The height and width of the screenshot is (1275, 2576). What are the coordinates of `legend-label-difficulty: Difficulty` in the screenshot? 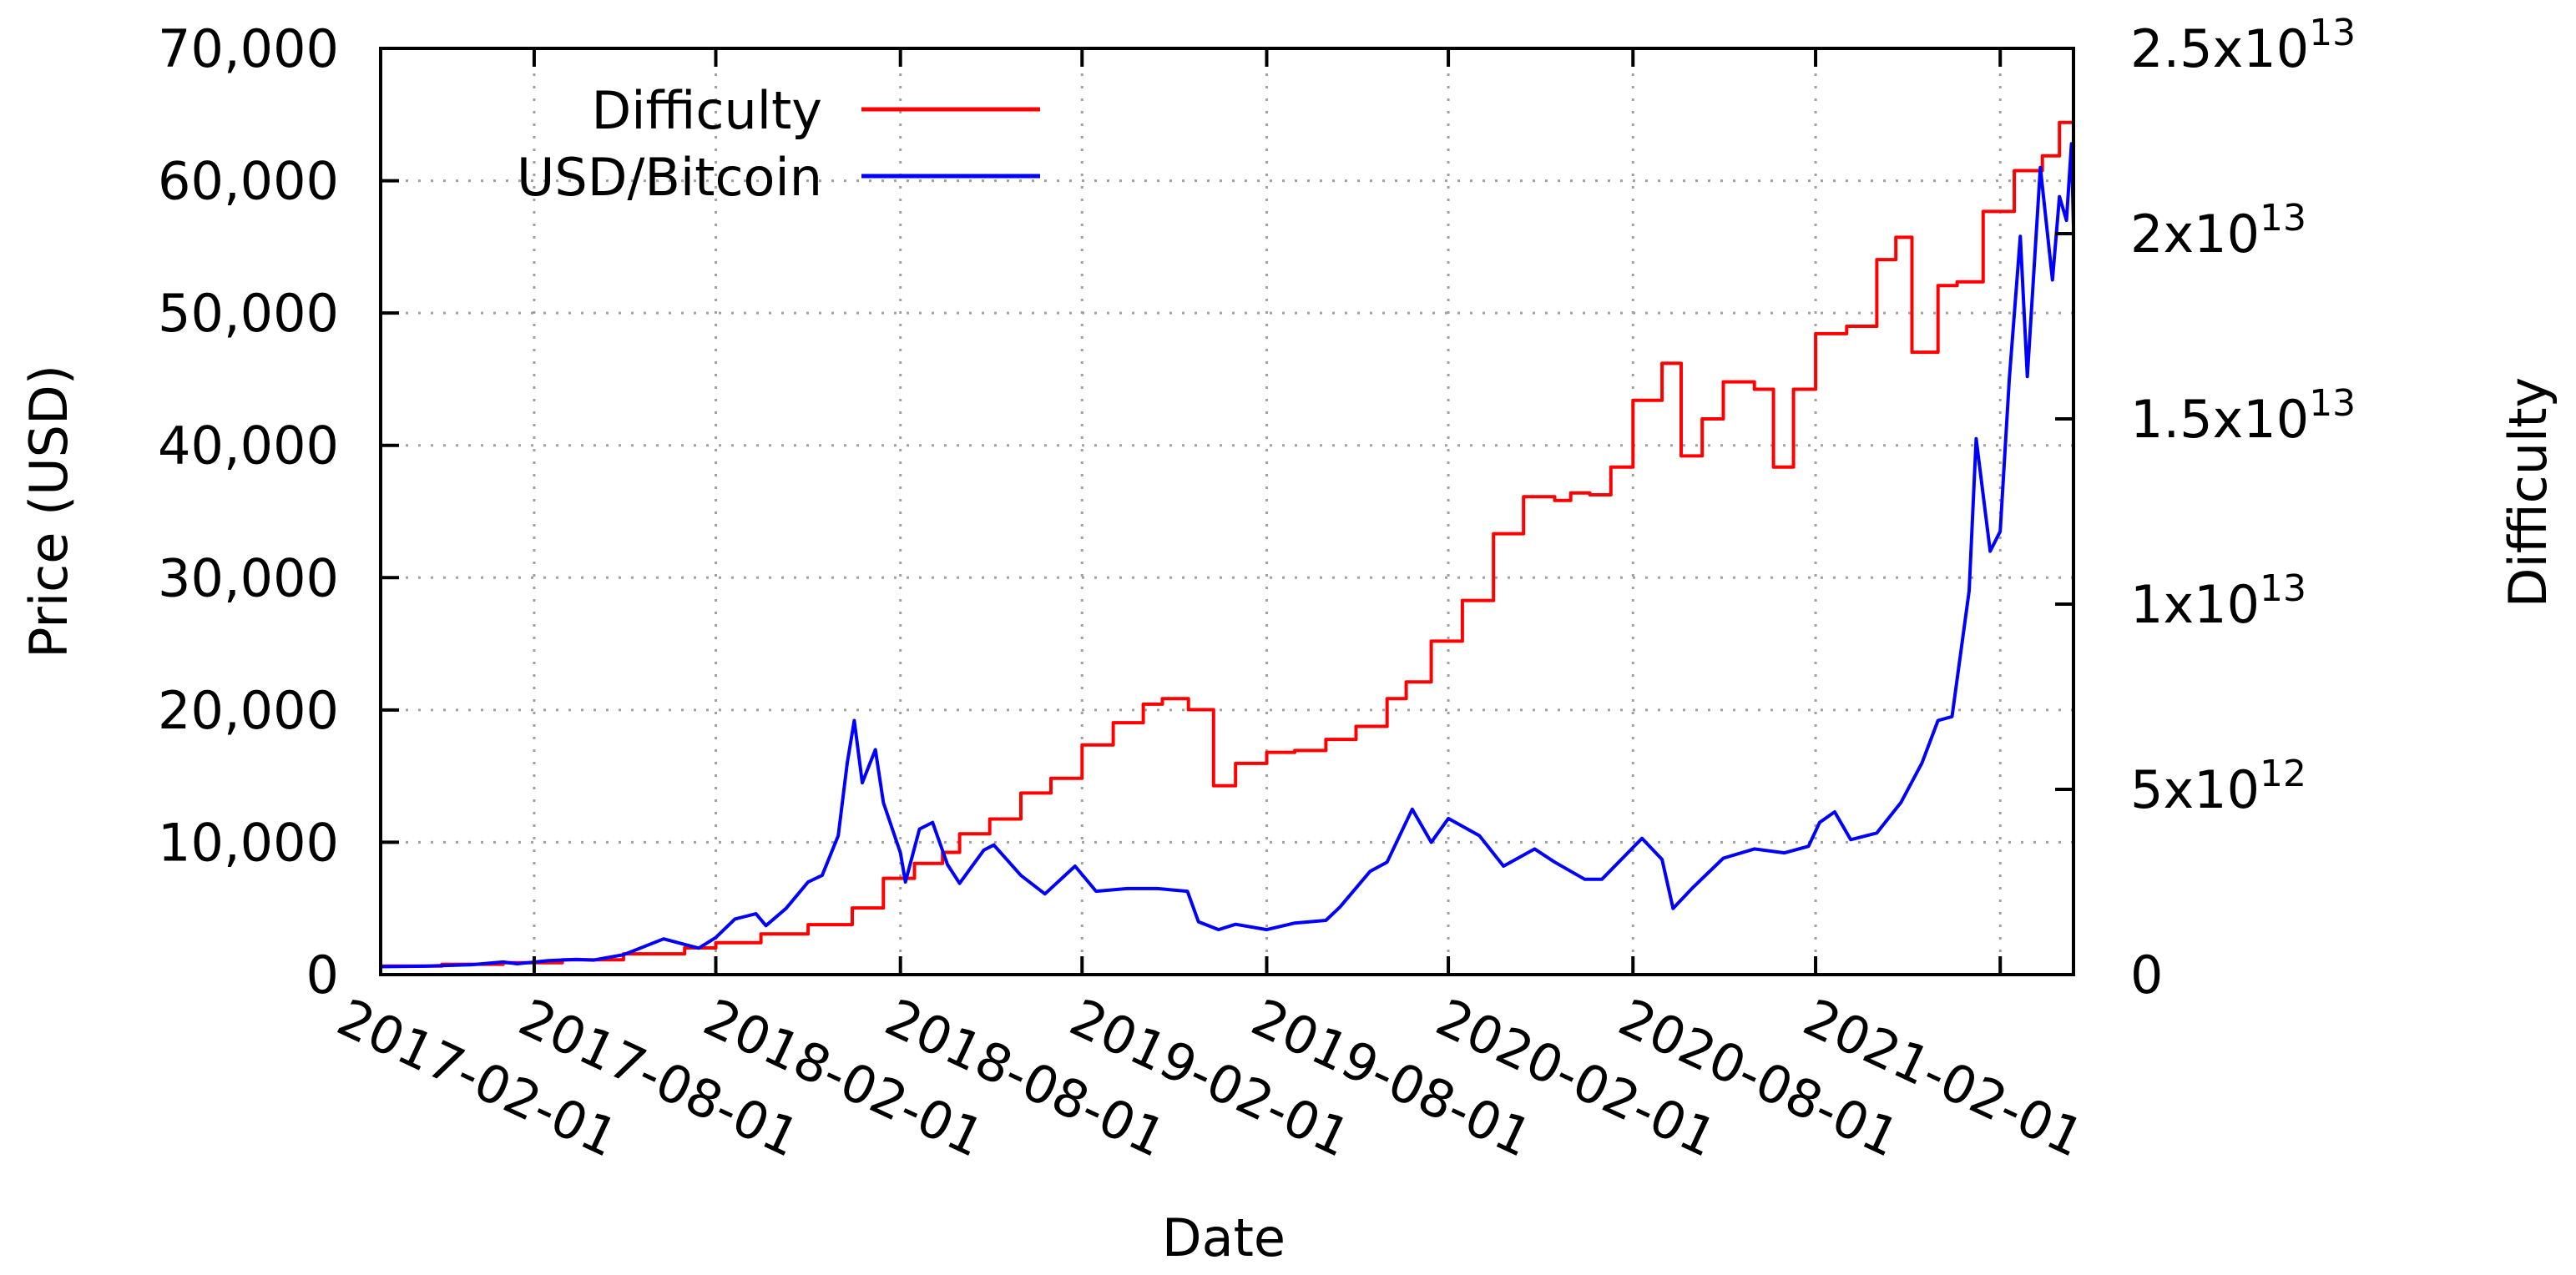 It's located at (706, 111).